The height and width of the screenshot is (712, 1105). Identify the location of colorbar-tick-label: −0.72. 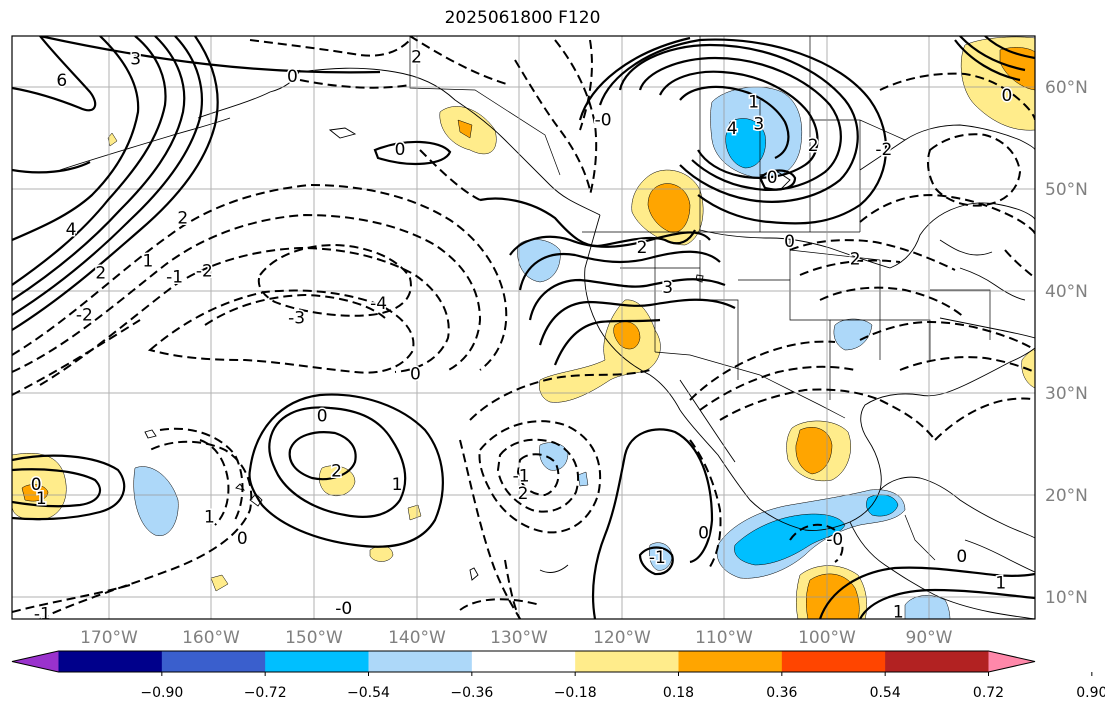
(265, 693).